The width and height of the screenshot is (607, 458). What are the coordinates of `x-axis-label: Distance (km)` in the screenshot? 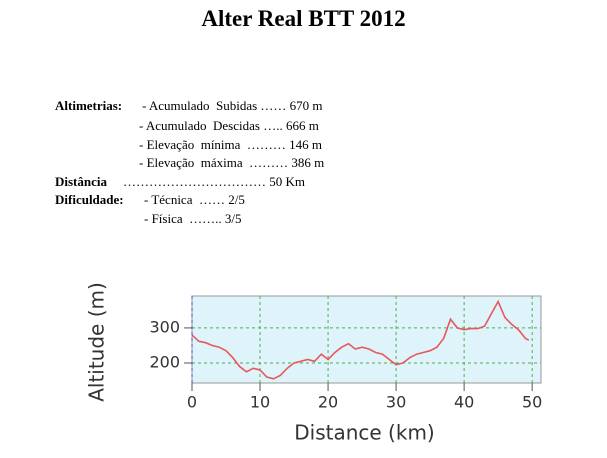 It's located at (364, 433).